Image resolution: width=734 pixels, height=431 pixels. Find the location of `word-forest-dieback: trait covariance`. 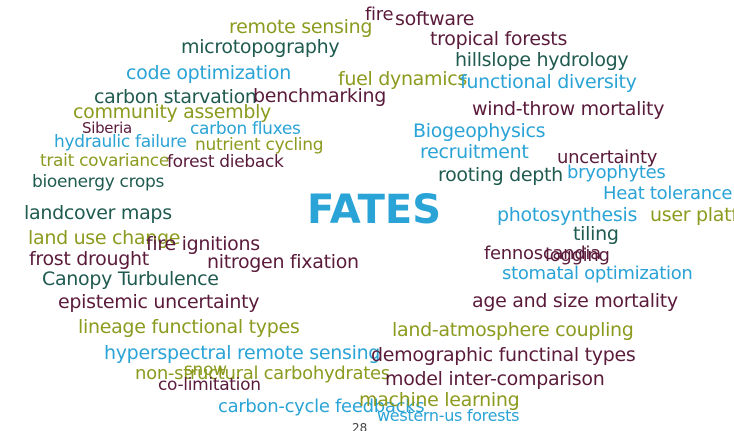

word-forest-dieback: trait covariance is located at coordinates (105, 161).